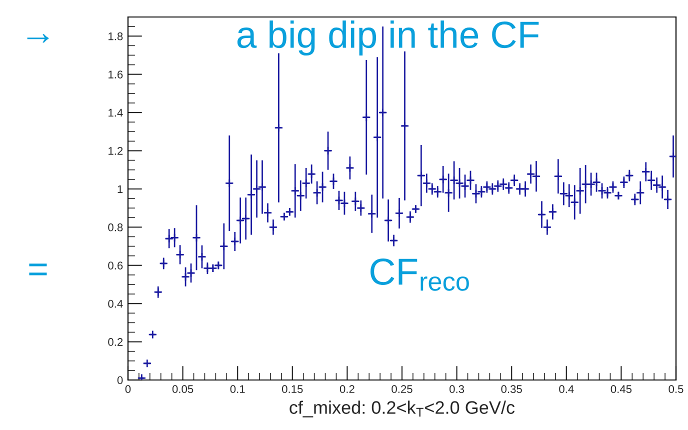  What do you see at coordinates (457, 389) in the screenshot?
I see `x-tick-label: 0.3` at bounding box center [457, 389].